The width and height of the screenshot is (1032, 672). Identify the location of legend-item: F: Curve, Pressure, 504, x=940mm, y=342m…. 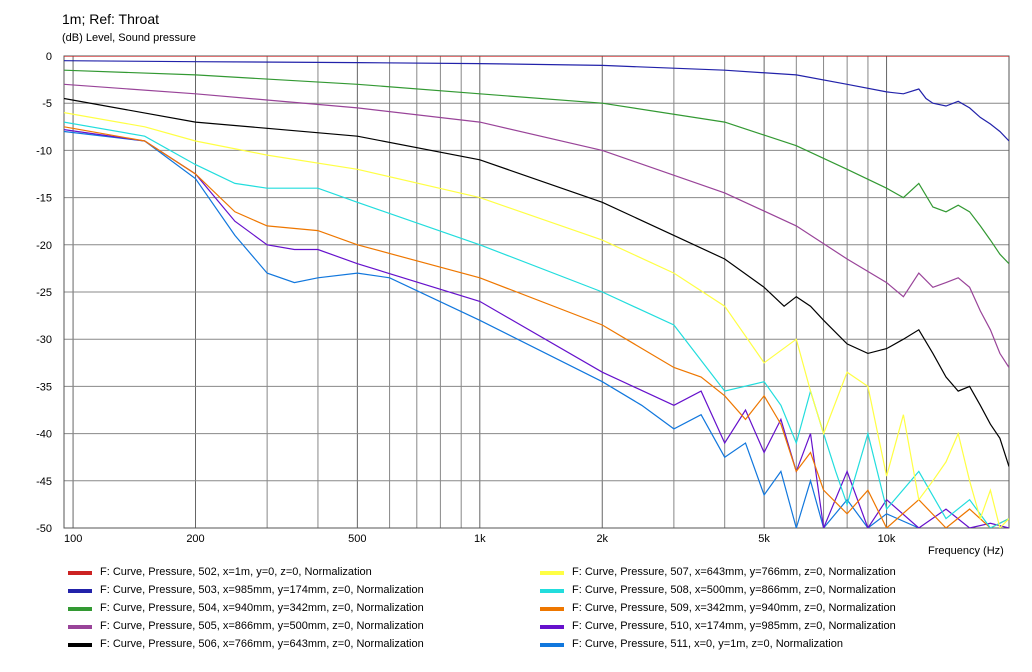
(298, 610).